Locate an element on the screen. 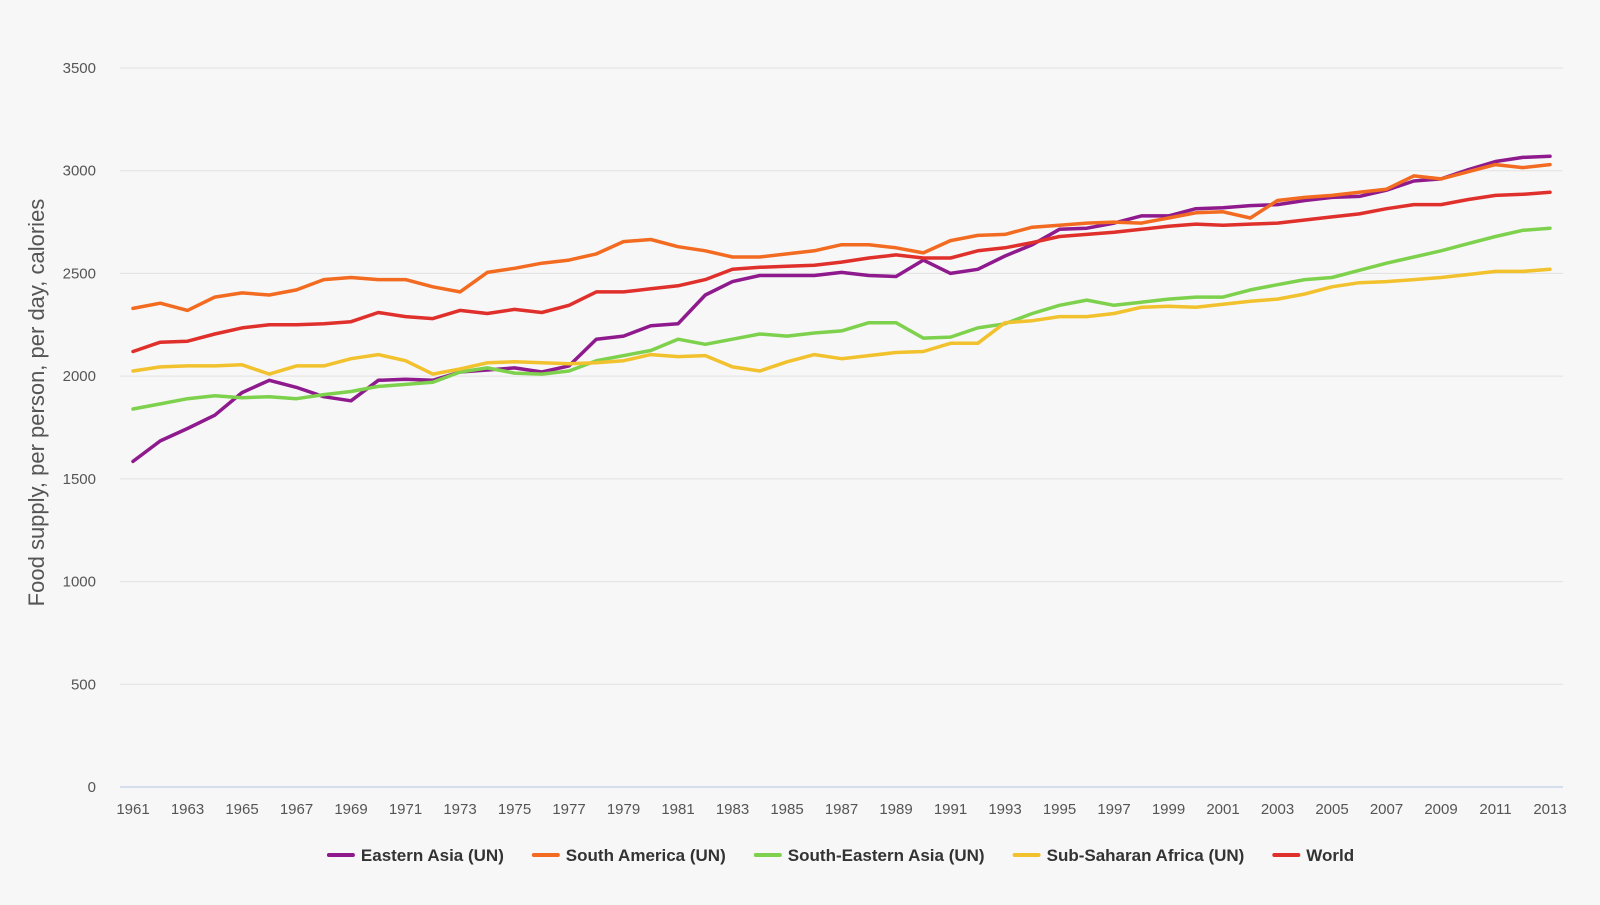 The width and height of the screenshot is (1600, 905). legend-label: Sub-Saharan Africa (UN) is located at coordinates (1146, 855).